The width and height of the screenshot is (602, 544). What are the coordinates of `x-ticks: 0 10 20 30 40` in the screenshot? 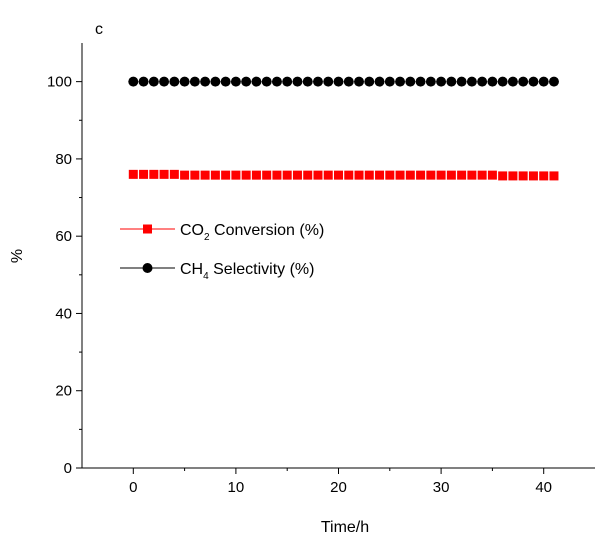 It's located at (340, 482).